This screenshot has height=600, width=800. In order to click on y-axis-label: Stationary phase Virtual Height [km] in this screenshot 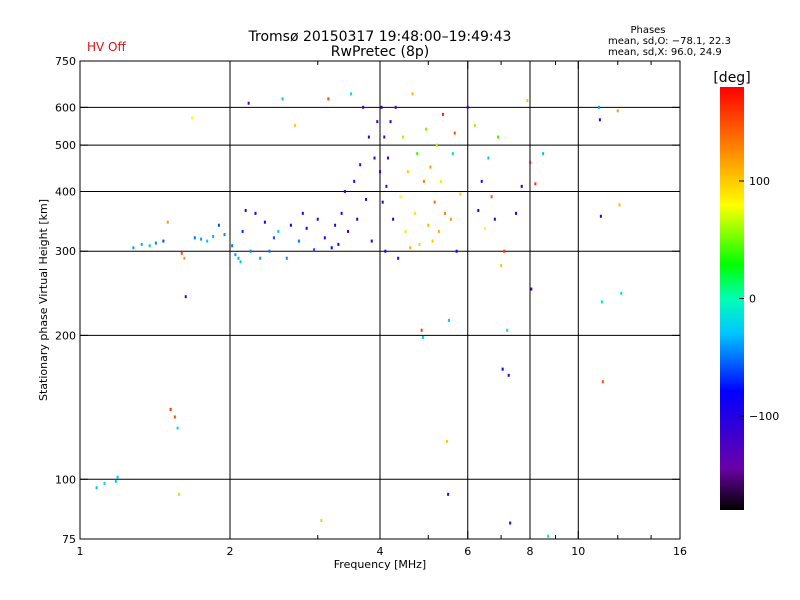, I will do `click(43, 300)`.